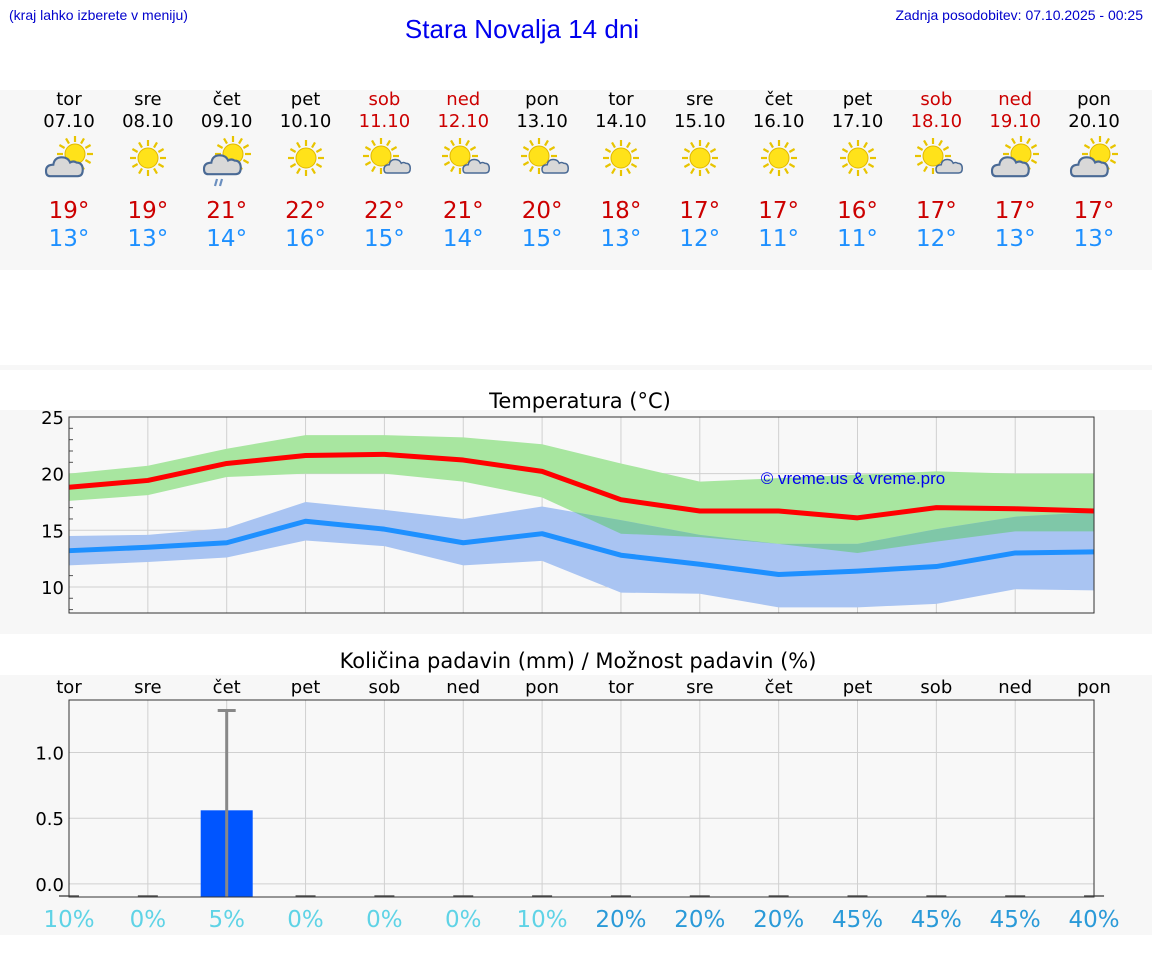 The image size is (1152, 975). Describe the element at coordinates (305, 121) in the screenshot. I see `day-date: 10.10` at that location.